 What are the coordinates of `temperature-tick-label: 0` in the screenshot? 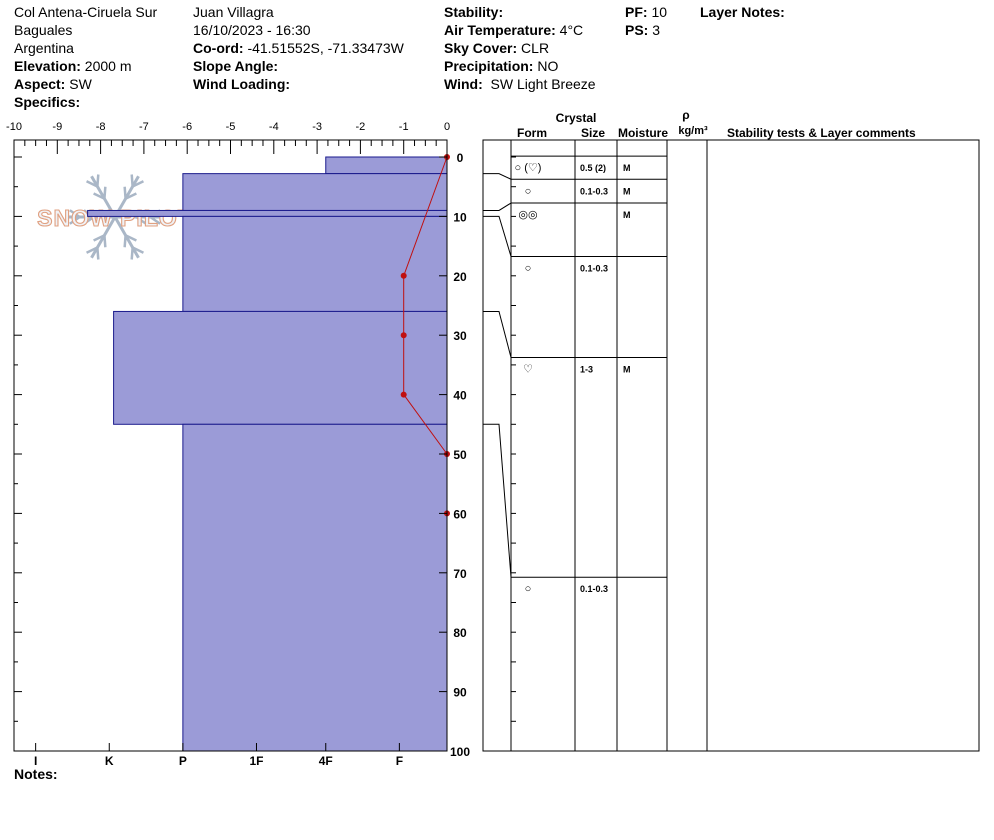 It's located at (447, 127).